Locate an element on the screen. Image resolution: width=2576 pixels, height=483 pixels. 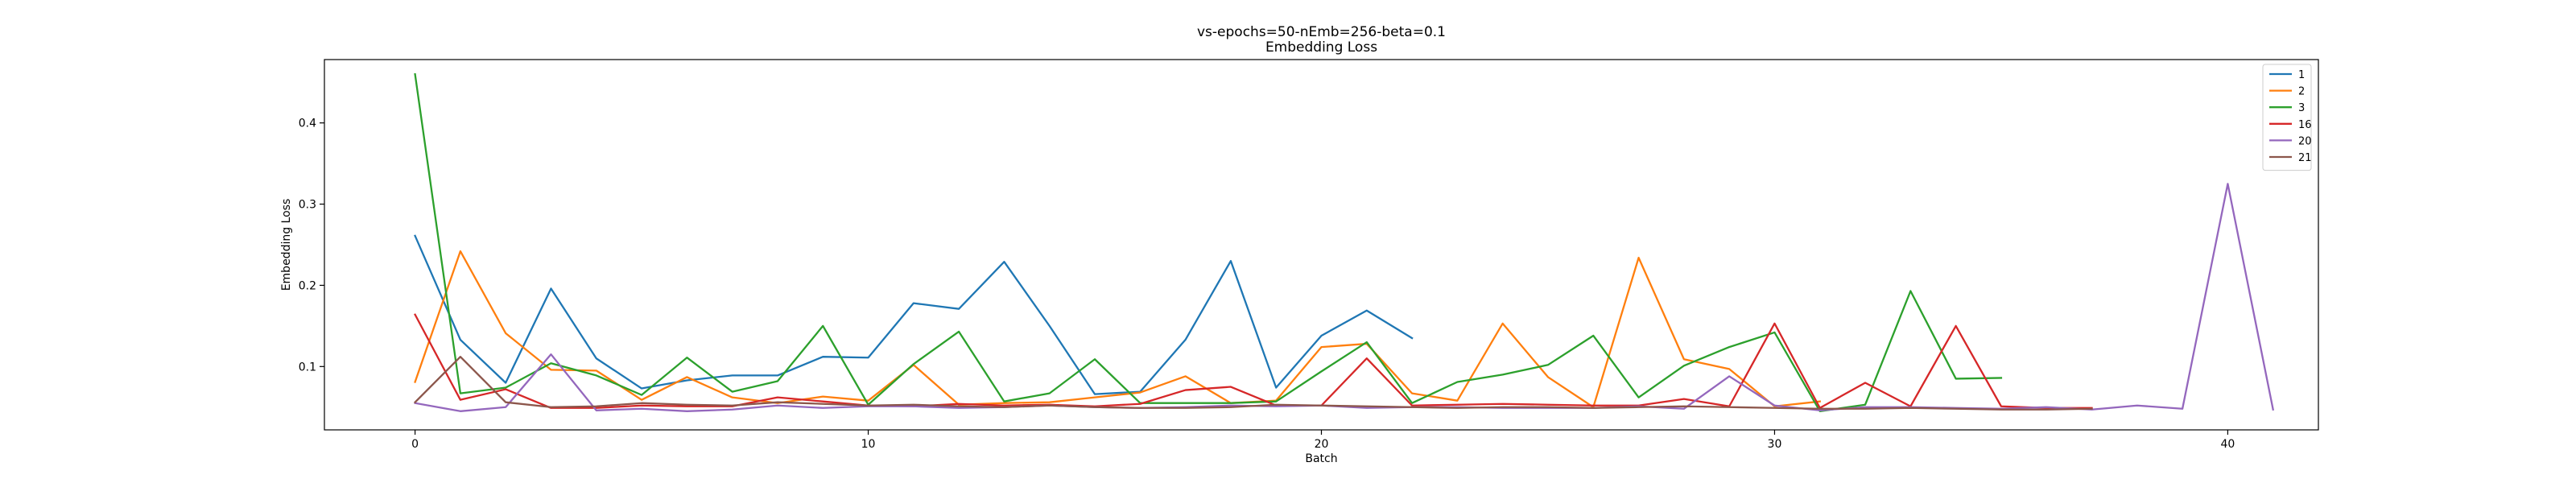
x-axis-title: Batch is located at coordinates (1321, 458).